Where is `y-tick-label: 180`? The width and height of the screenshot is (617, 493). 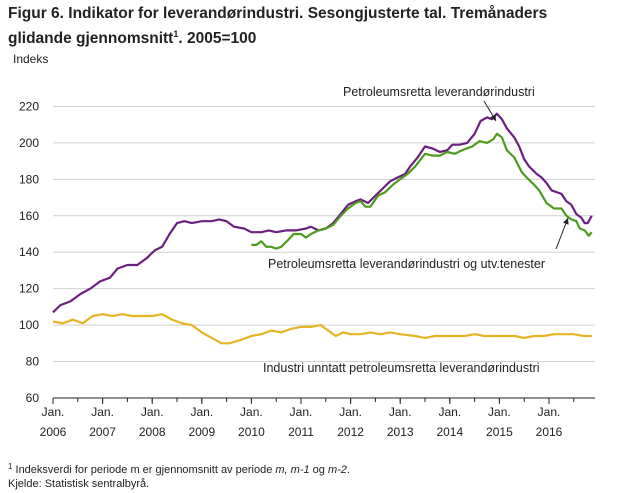
y-tick-label: 180 is located at coordinates (29, 179).